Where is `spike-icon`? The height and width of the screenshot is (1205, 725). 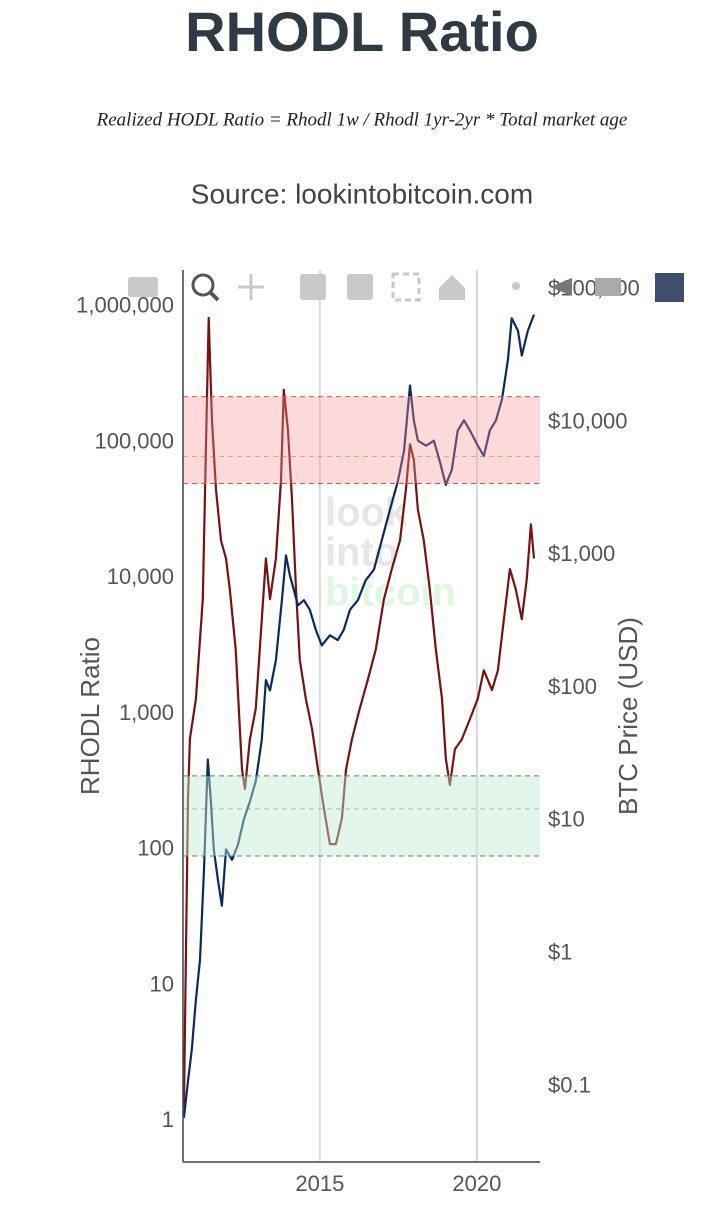
spike-icon is located at coordinates (516, 286).